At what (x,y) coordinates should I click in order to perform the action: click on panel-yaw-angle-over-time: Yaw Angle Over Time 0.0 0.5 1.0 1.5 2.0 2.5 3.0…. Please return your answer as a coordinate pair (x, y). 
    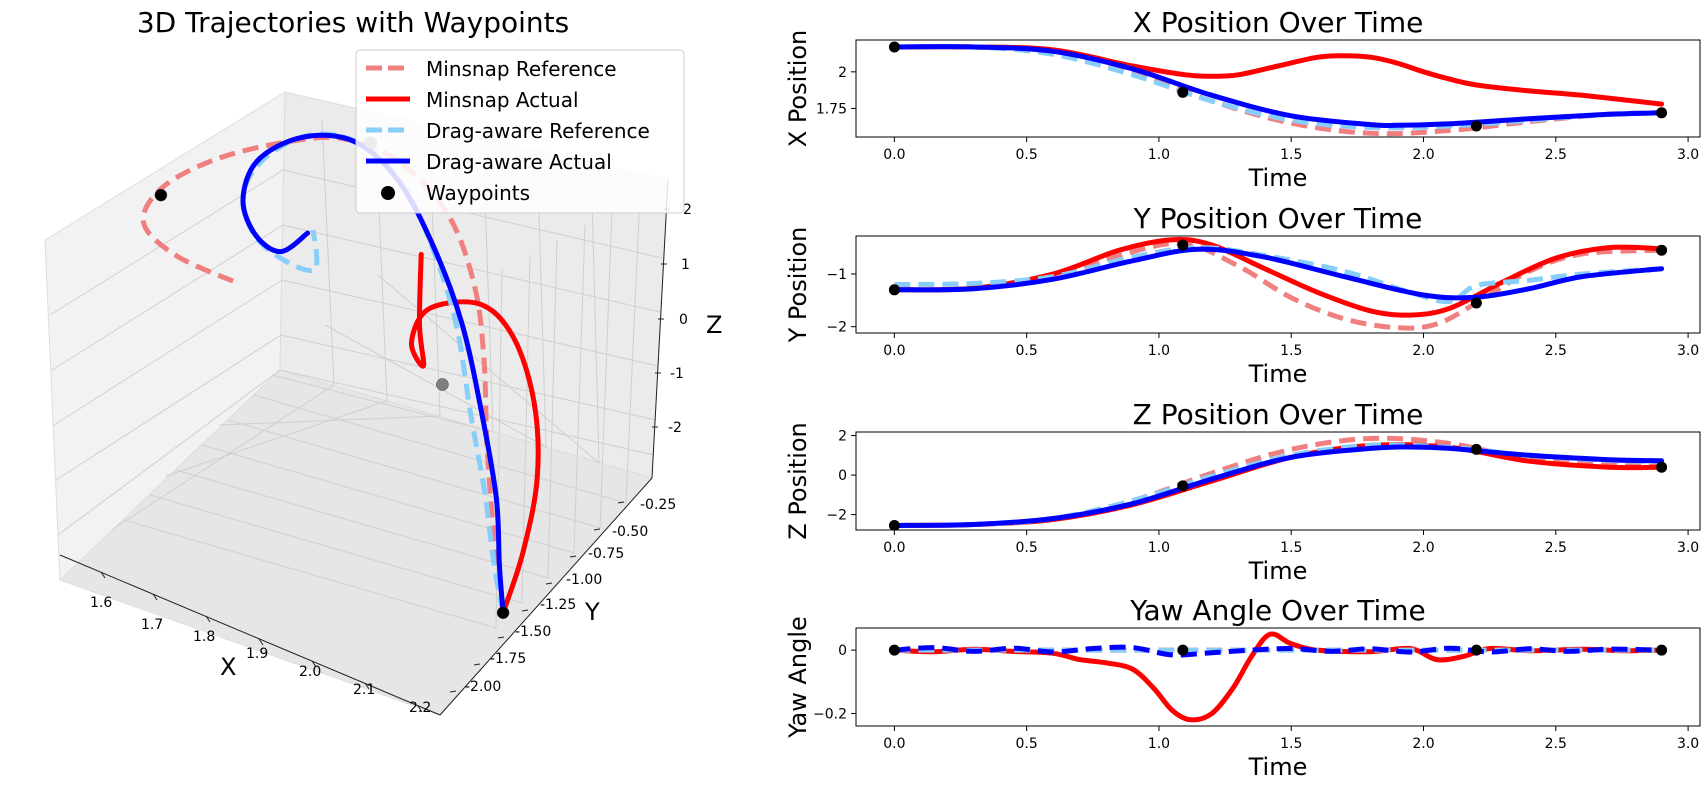
    Looking at the image, I should click on (1242, 687).